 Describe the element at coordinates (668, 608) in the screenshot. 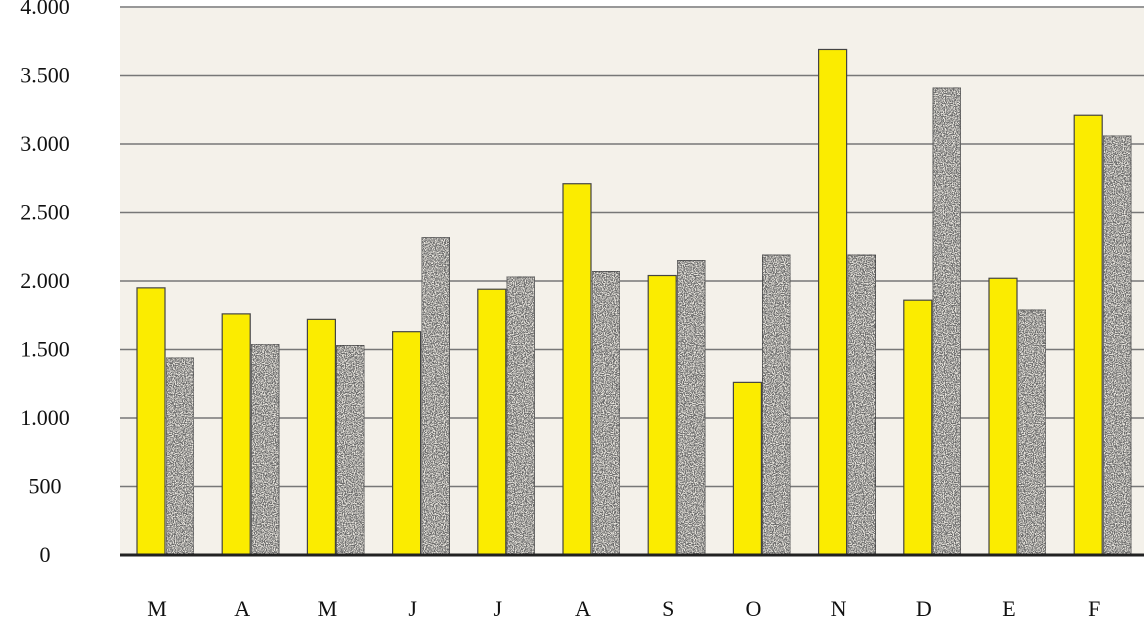

I see `x-tick-label: S` at that location.